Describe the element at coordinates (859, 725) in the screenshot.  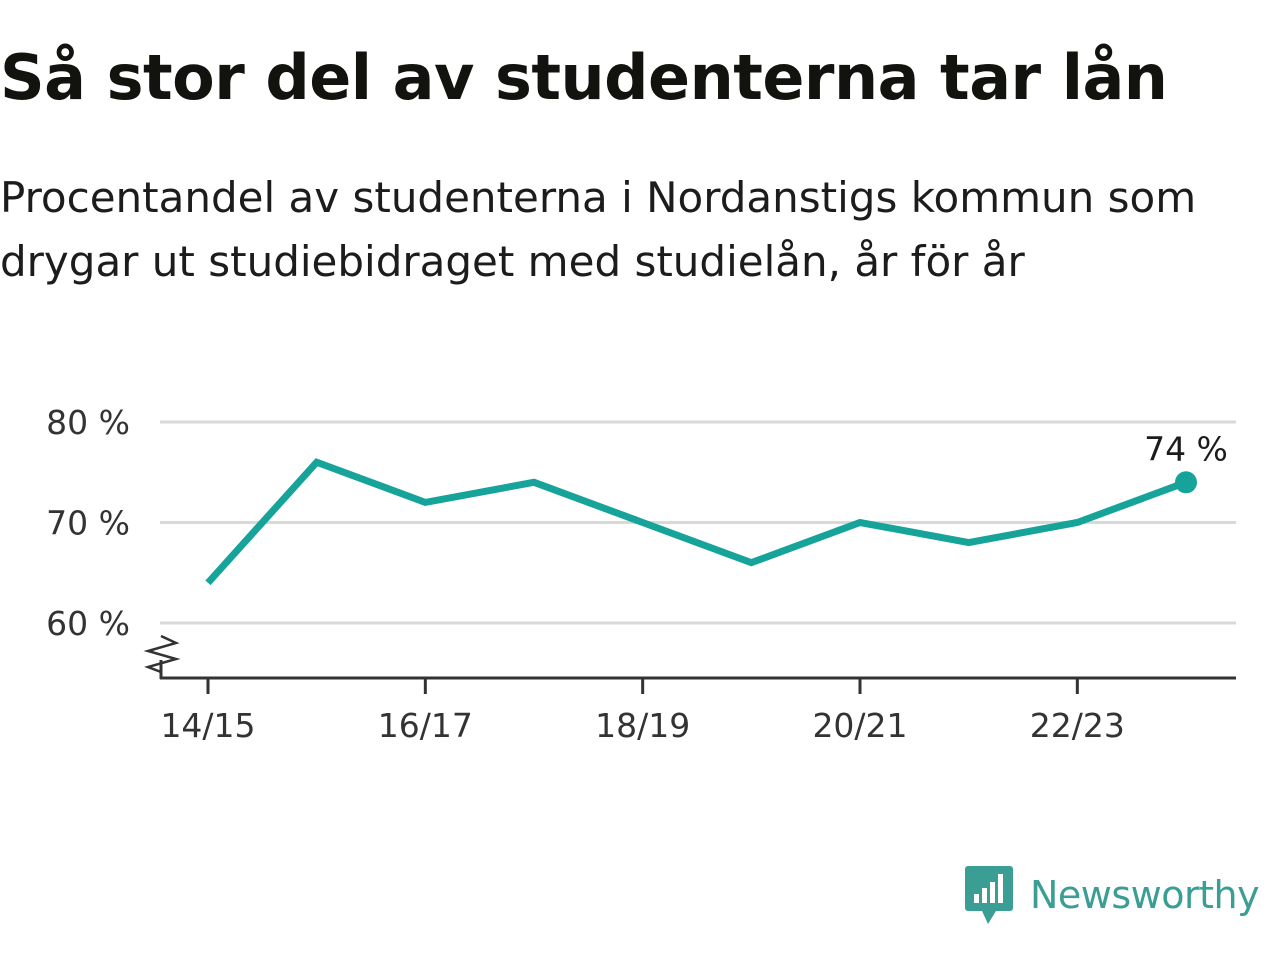
I see `x-tick-label: 20/21` at that location.